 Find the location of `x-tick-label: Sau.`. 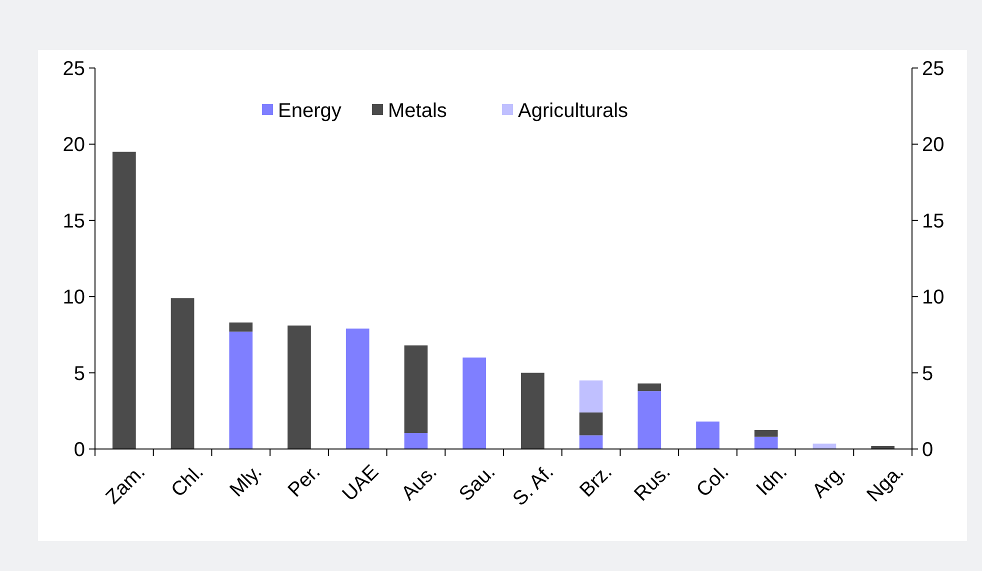

x-tick-label: Sau. is located at coordinates (477, 483).